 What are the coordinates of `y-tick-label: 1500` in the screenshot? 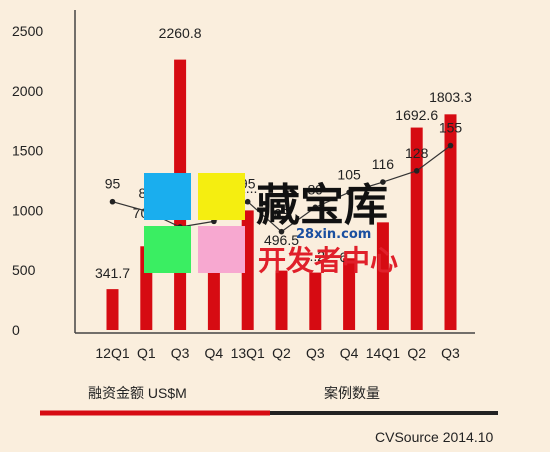 It's located at (27, 151).